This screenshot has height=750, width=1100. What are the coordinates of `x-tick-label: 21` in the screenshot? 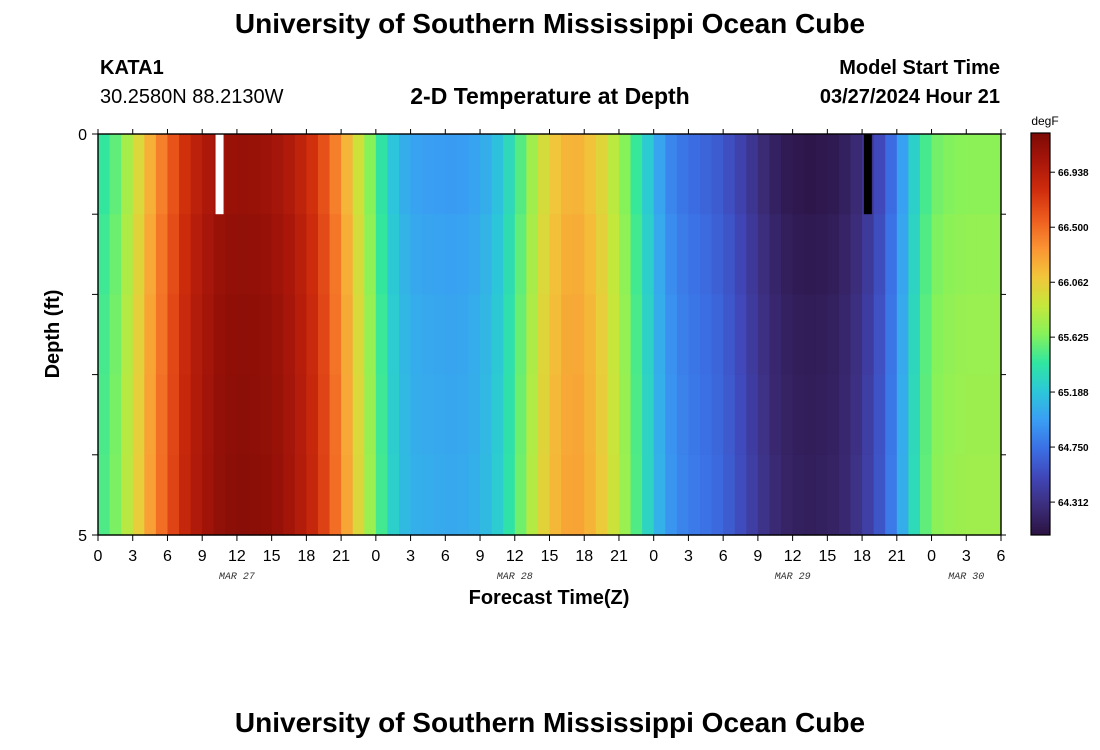 It's located at (619, 556).